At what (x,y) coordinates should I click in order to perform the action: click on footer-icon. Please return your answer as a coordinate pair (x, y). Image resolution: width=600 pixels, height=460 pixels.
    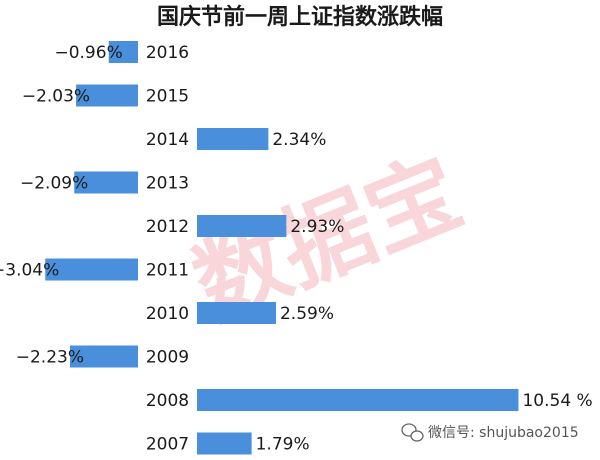
    Looking at the image, I should click on (412, 432).